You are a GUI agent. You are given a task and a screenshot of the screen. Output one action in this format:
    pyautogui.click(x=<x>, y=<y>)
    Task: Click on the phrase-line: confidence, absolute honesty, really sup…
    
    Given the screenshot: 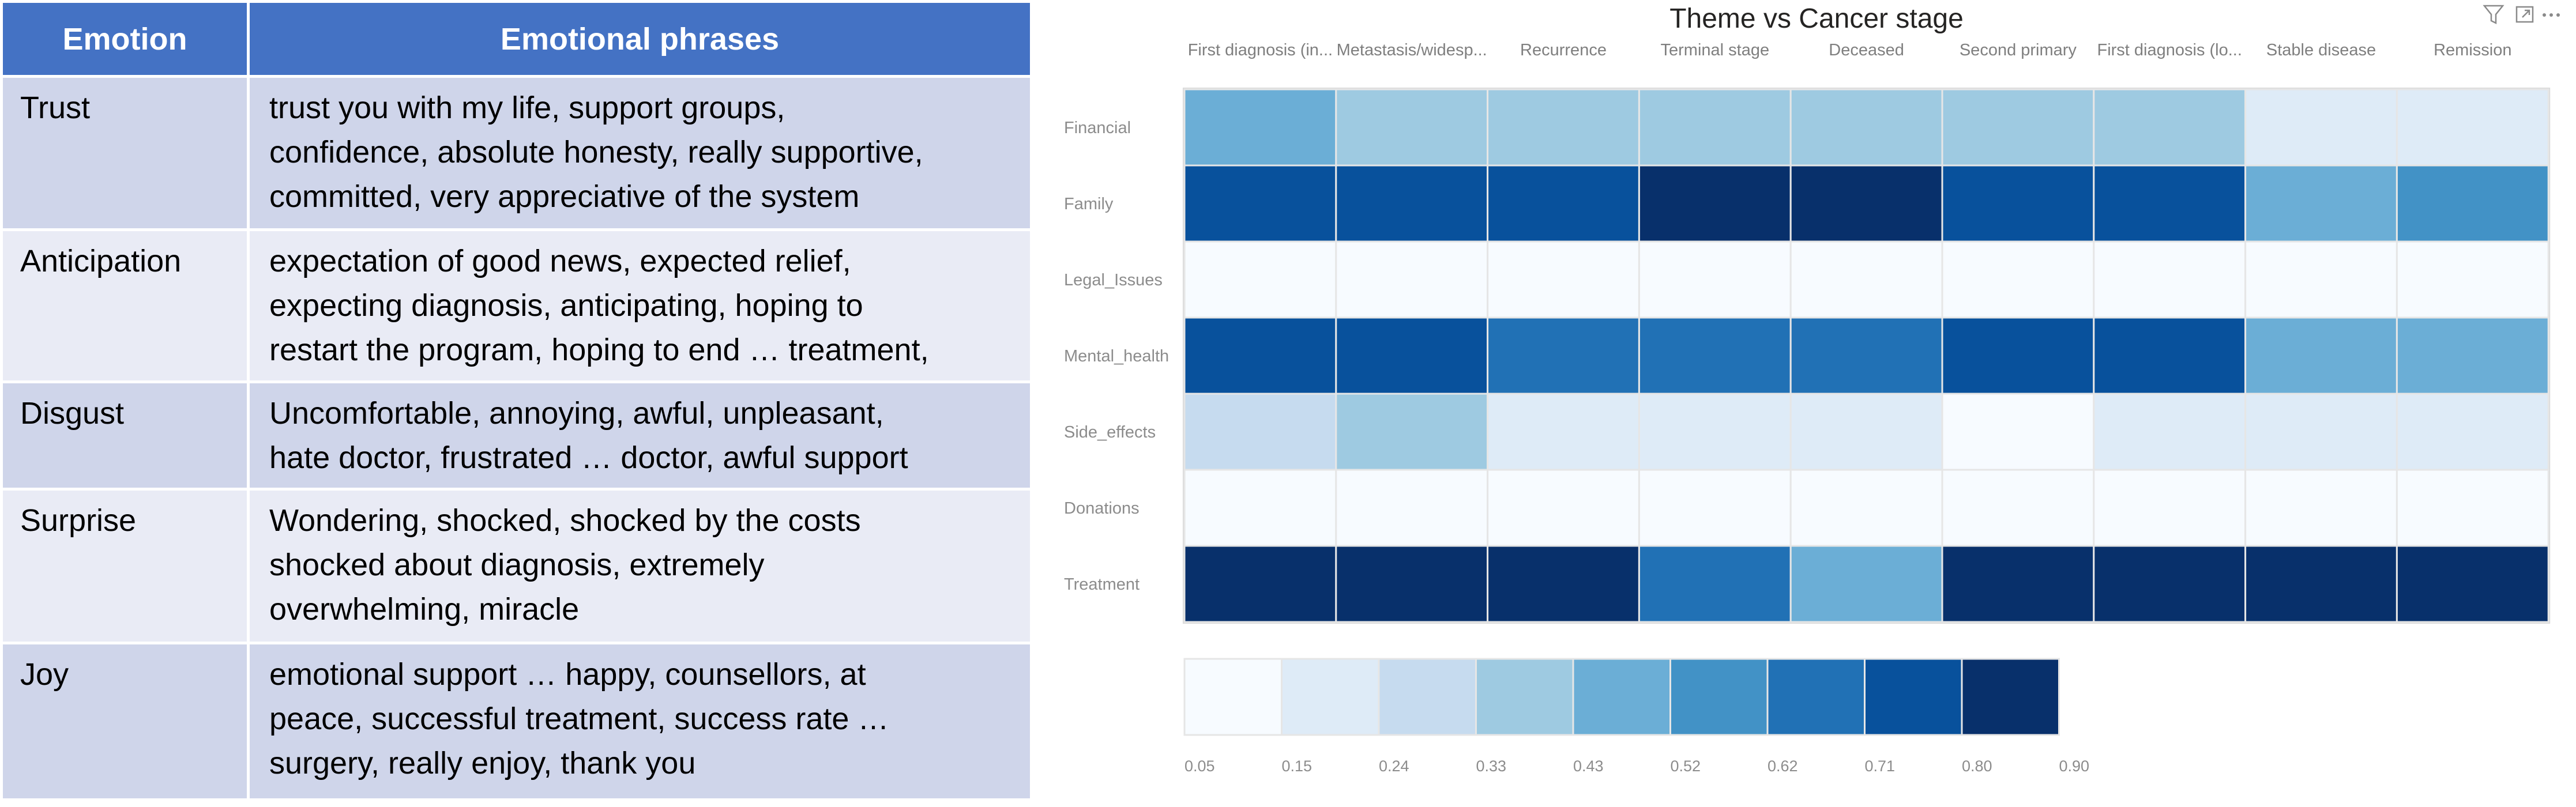 What is the action you would take?
    pyautogui.click(x=596, y=152)
    